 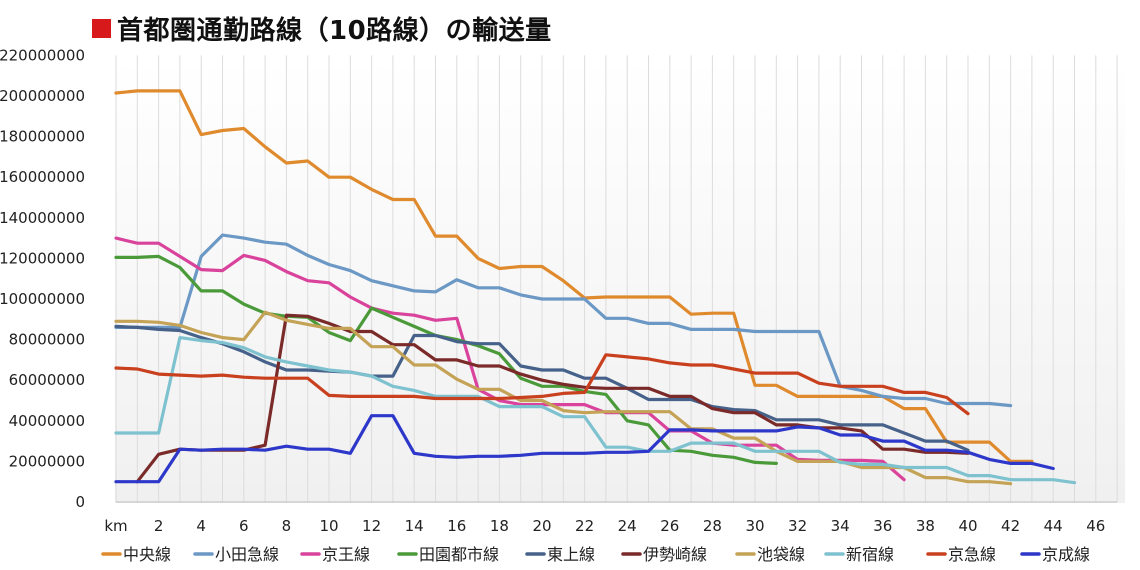 What do you see at coordinates (499, 526) in the screenshot?
I see `x-tick-label: 18` at bounding box center [499, 526].